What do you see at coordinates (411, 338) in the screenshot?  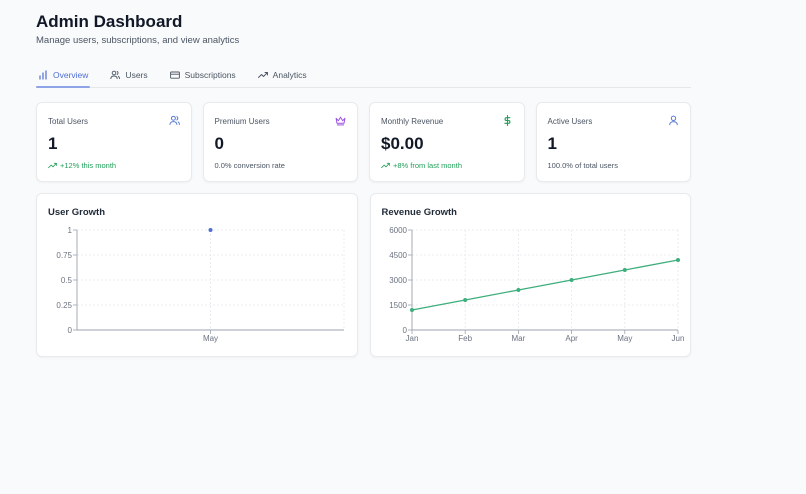 I see `svg-text: Jan` at bounding box center [411, 338].